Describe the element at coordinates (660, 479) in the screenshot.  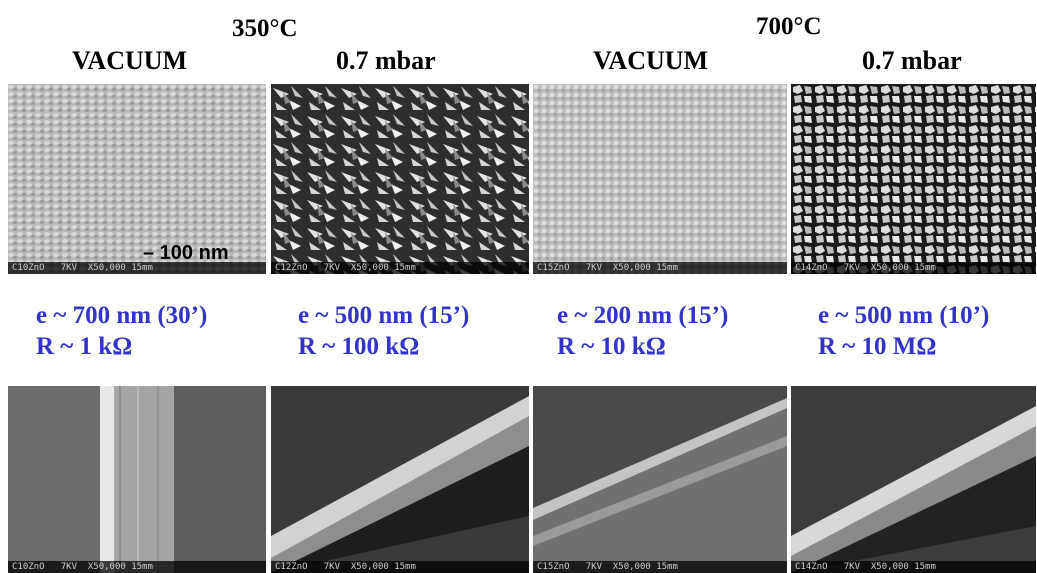
I see `sem-cross-section-image-3: C15ZnO 7KV X50,000 15mm` at that location.